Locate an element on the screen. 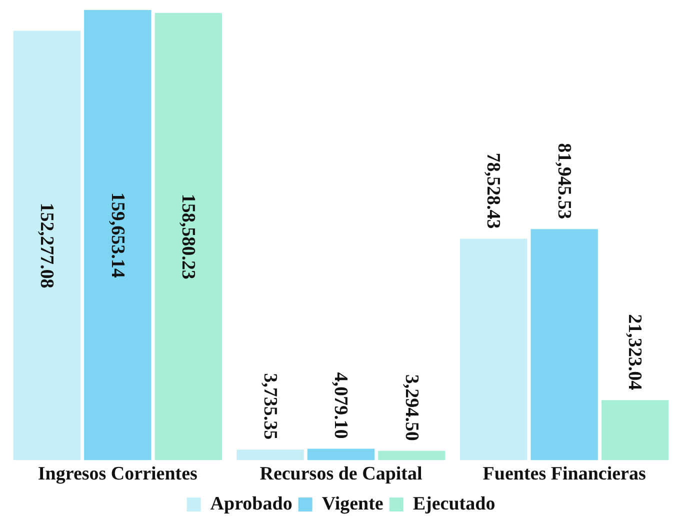  data-label: 159,653.14 is located at coordinates (117, 235).